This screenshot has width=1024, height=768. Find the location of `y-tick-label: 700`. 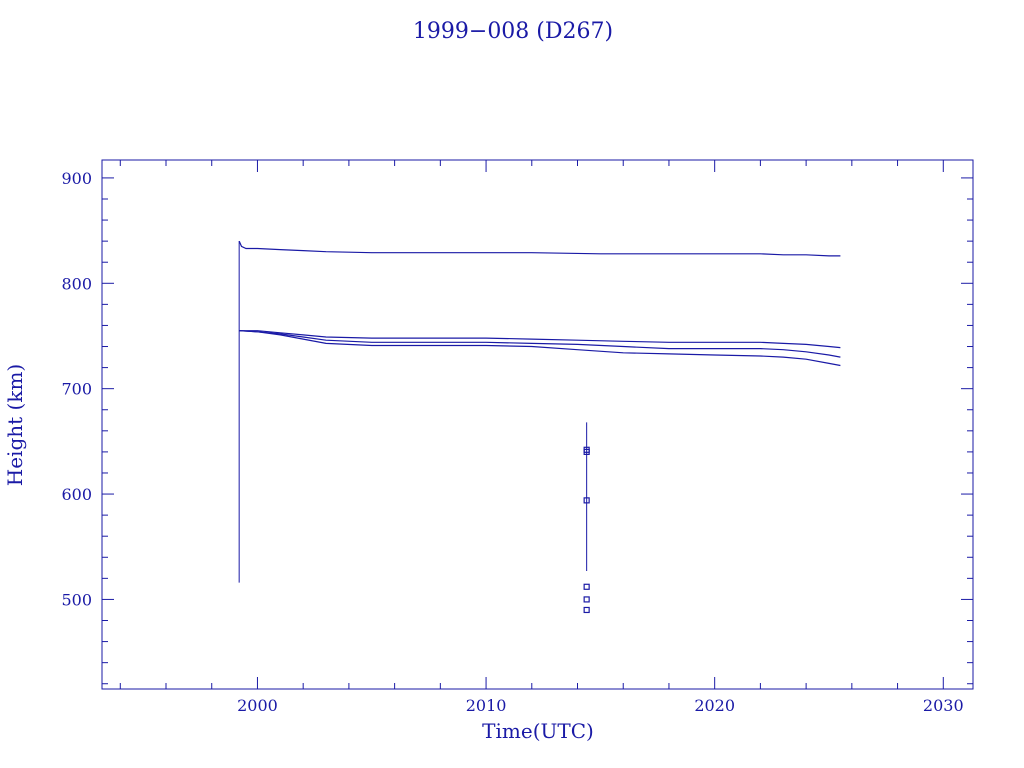

y-tick-label: 700 is located at coordinates (76, 389).